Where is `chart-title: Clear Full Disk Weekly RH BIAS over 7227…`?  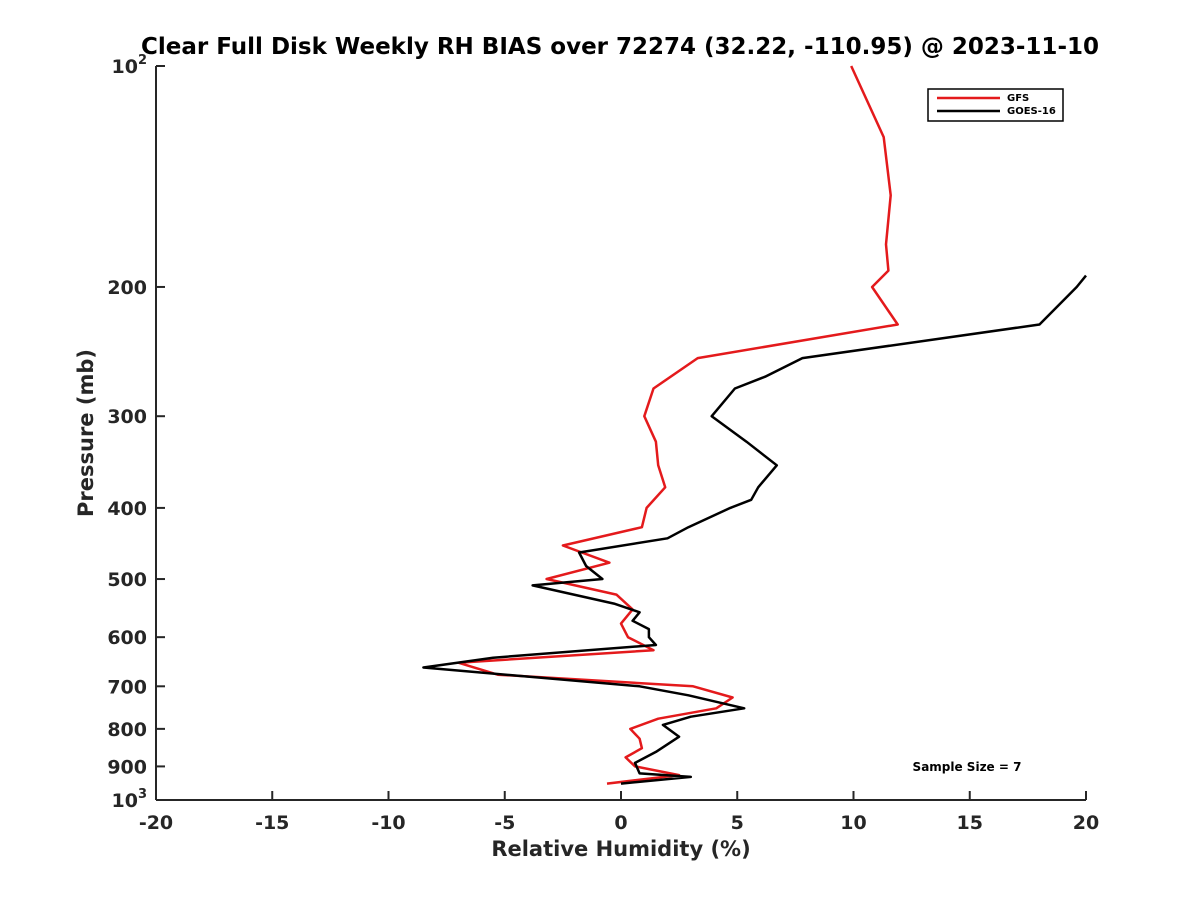 chart-title: Clear Full Disk Weekly RH BIAS over 7227… is located at coordinates (620, 47).